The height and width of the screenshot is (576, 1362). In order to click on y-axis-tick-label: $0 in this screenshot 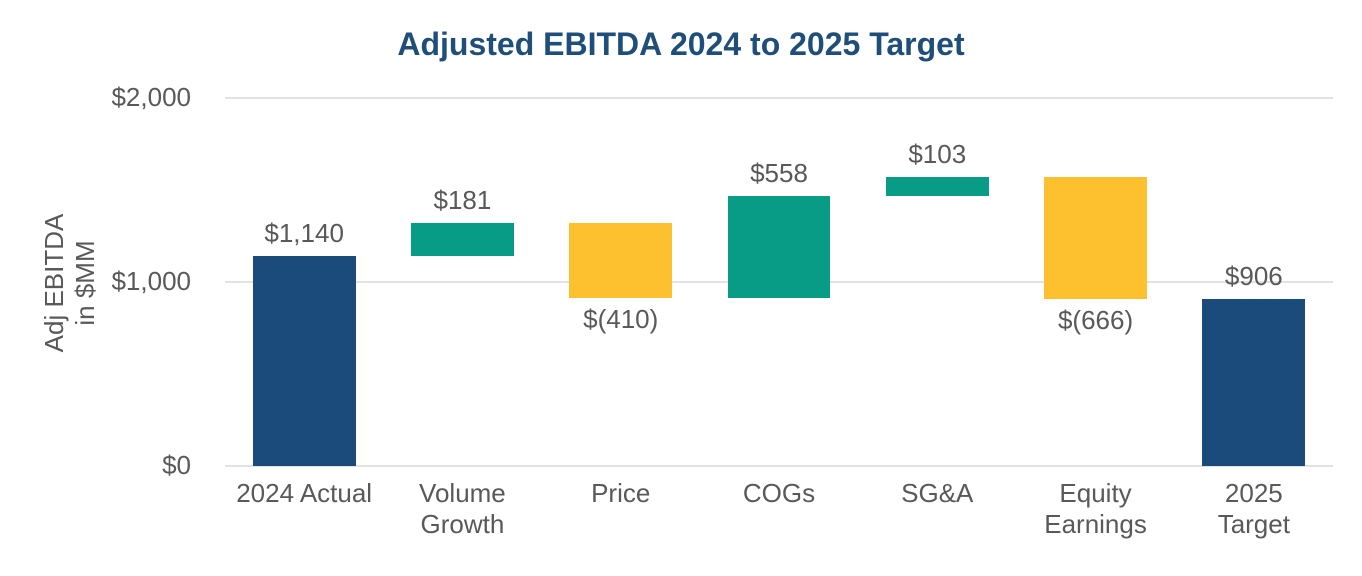, I will do `click(176, 465)`.